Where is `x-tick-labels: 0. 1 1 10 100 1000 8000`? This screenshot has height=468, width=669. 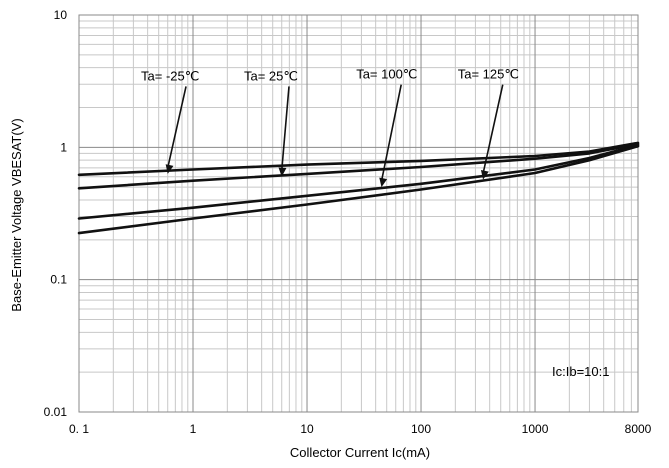 x-tick-labels: 0. 1 1 10 100 1000 8000 is located at coordinates (360, 429).